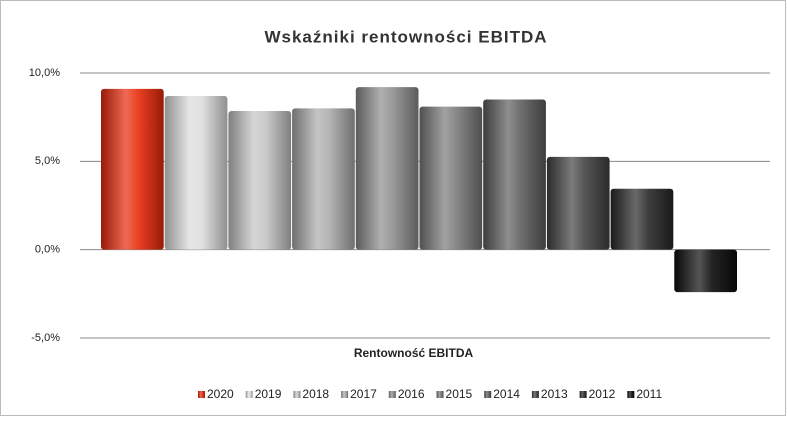 The width and height of the screenshot is (787, 422). Describe the element at coordinates (47, 161) in the screenshot. I see `y-tick-label: 5,0%` at that location.